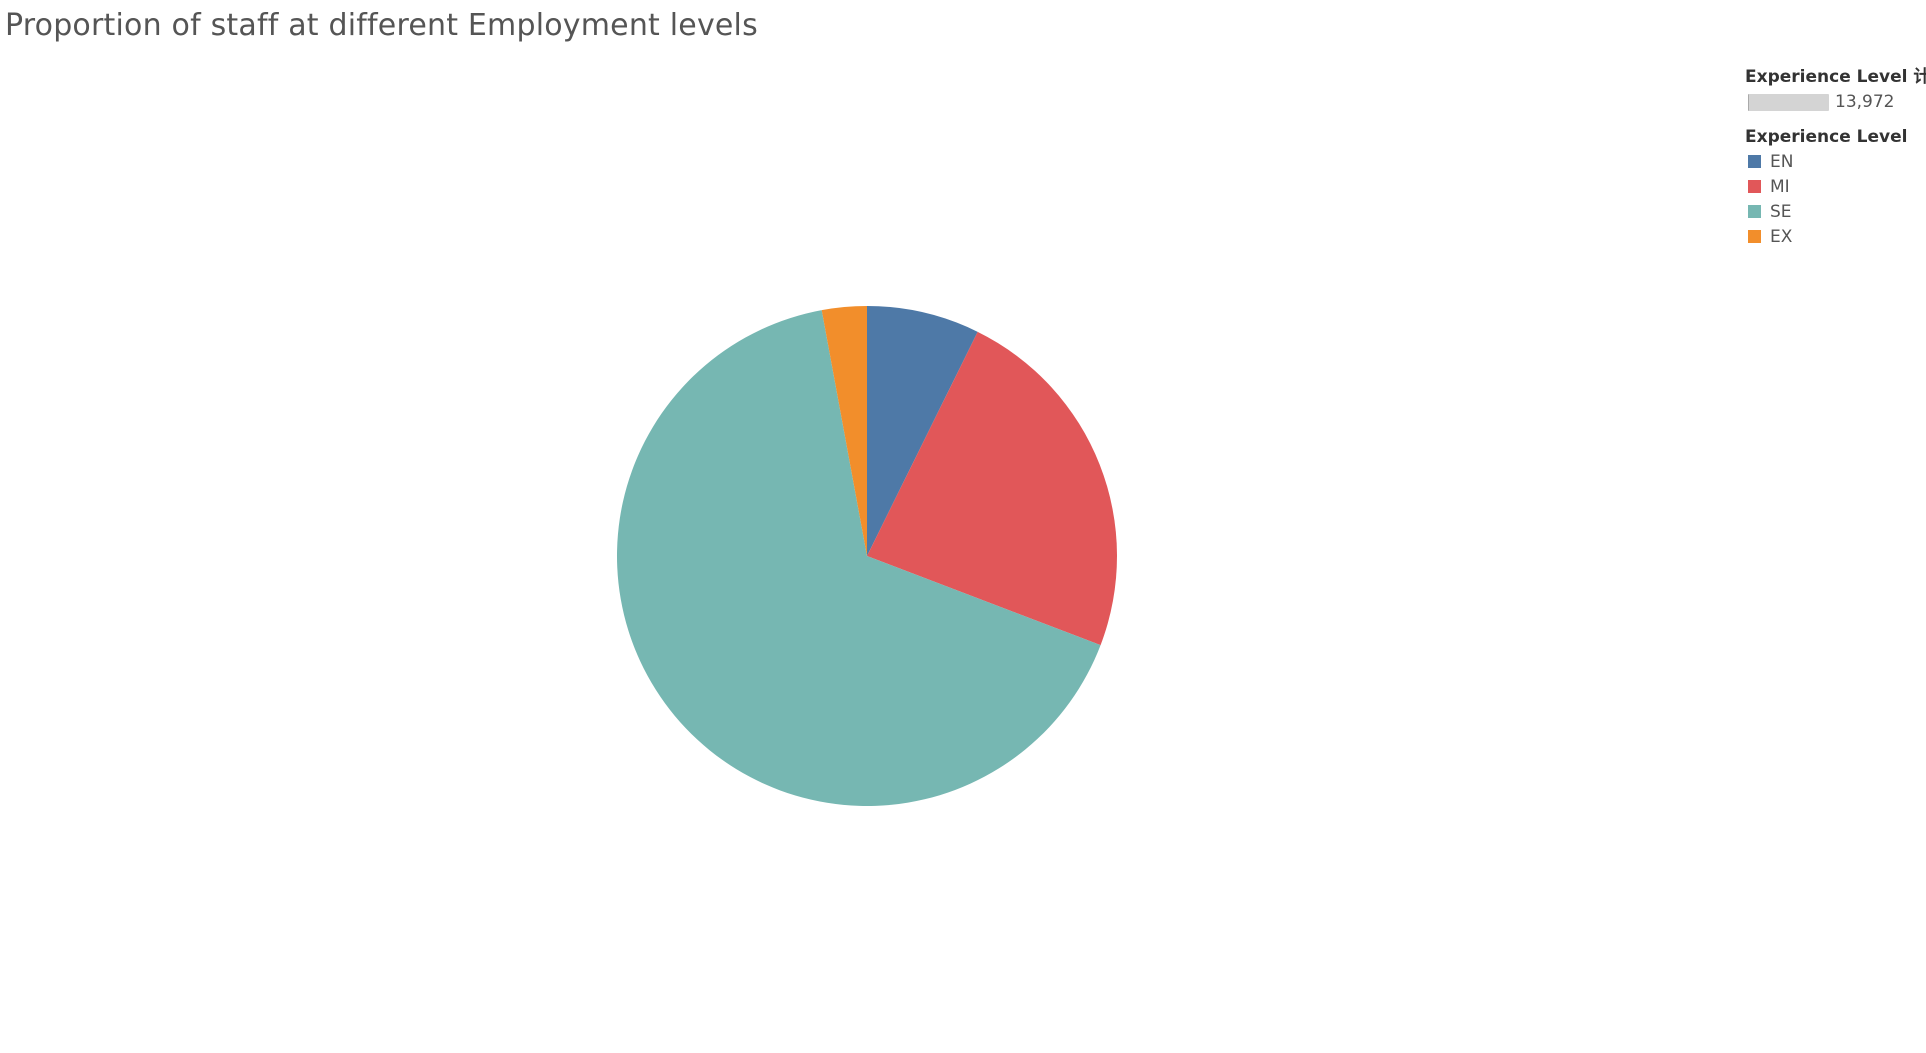  What do you see at coordinates (1826, 137) in the screenshot?
I see `color-legend-heading: Experience Level` at bounding box center [1826, 137].